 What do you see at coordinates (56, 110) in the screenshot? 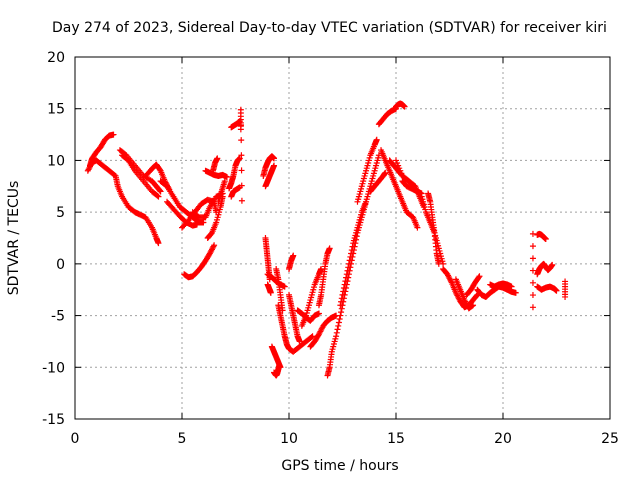
I see `y-tick-label: 15` at bounding box center [56, 110].